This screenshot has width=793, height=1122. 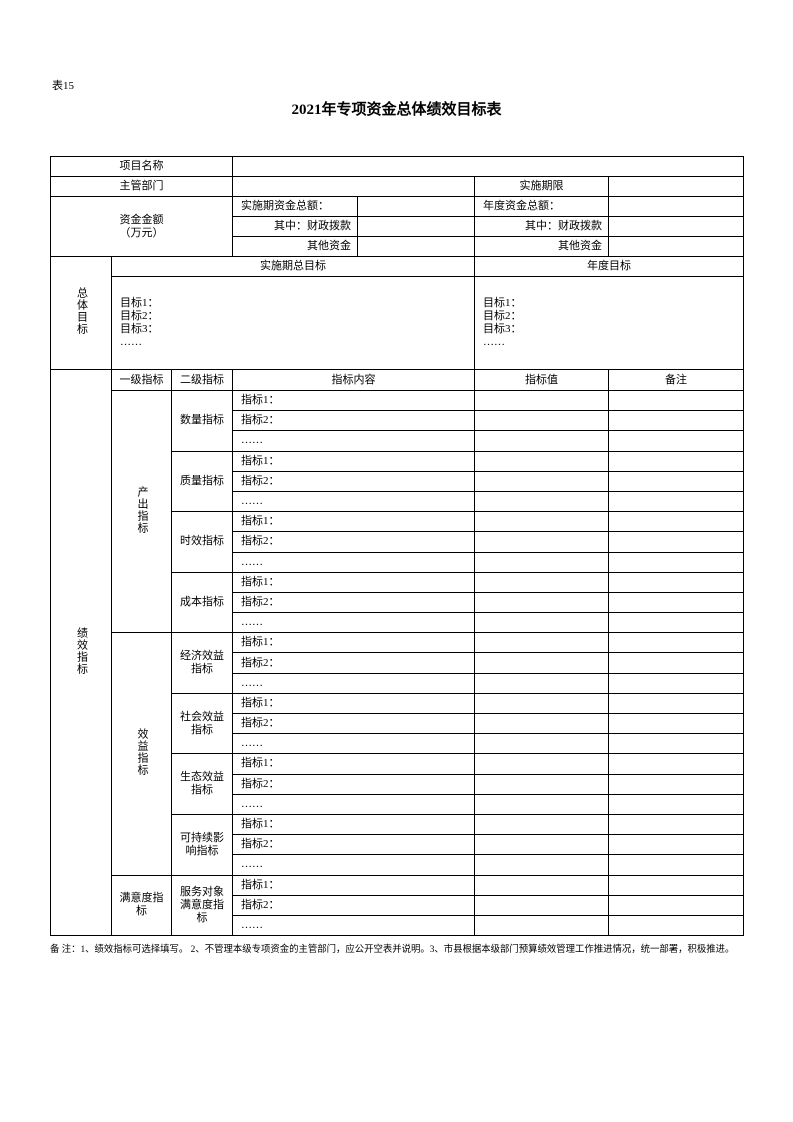 What do you see at coordinates (676, 380) in the screenshot?
I see `label-cell: 备注` at bounding box center [676, 380].